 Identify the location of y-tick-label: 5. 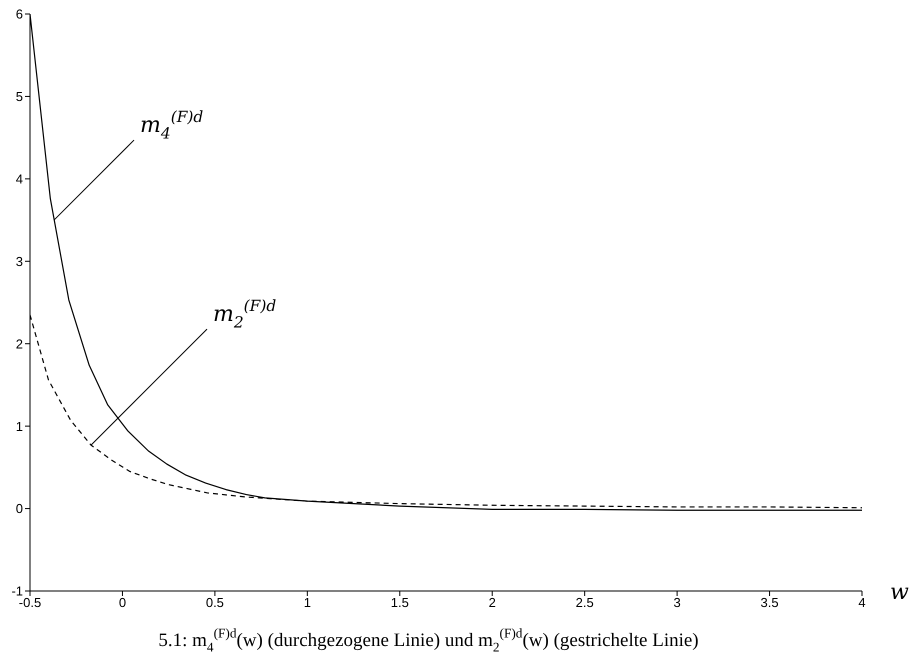
(19, 96).